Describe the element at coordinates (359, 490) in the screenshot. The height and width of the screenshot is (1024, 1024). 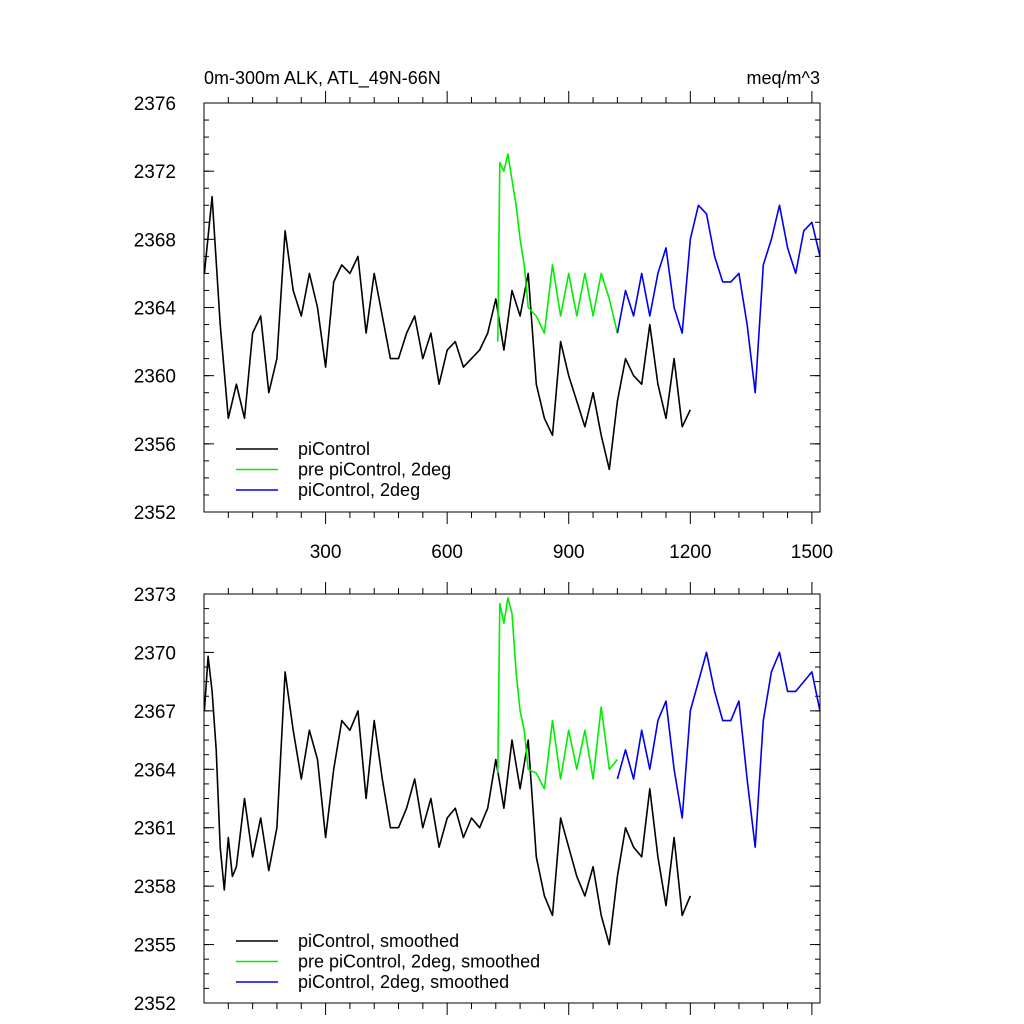
I see `top-legend-label-2: piControl, 2deg` at that location.